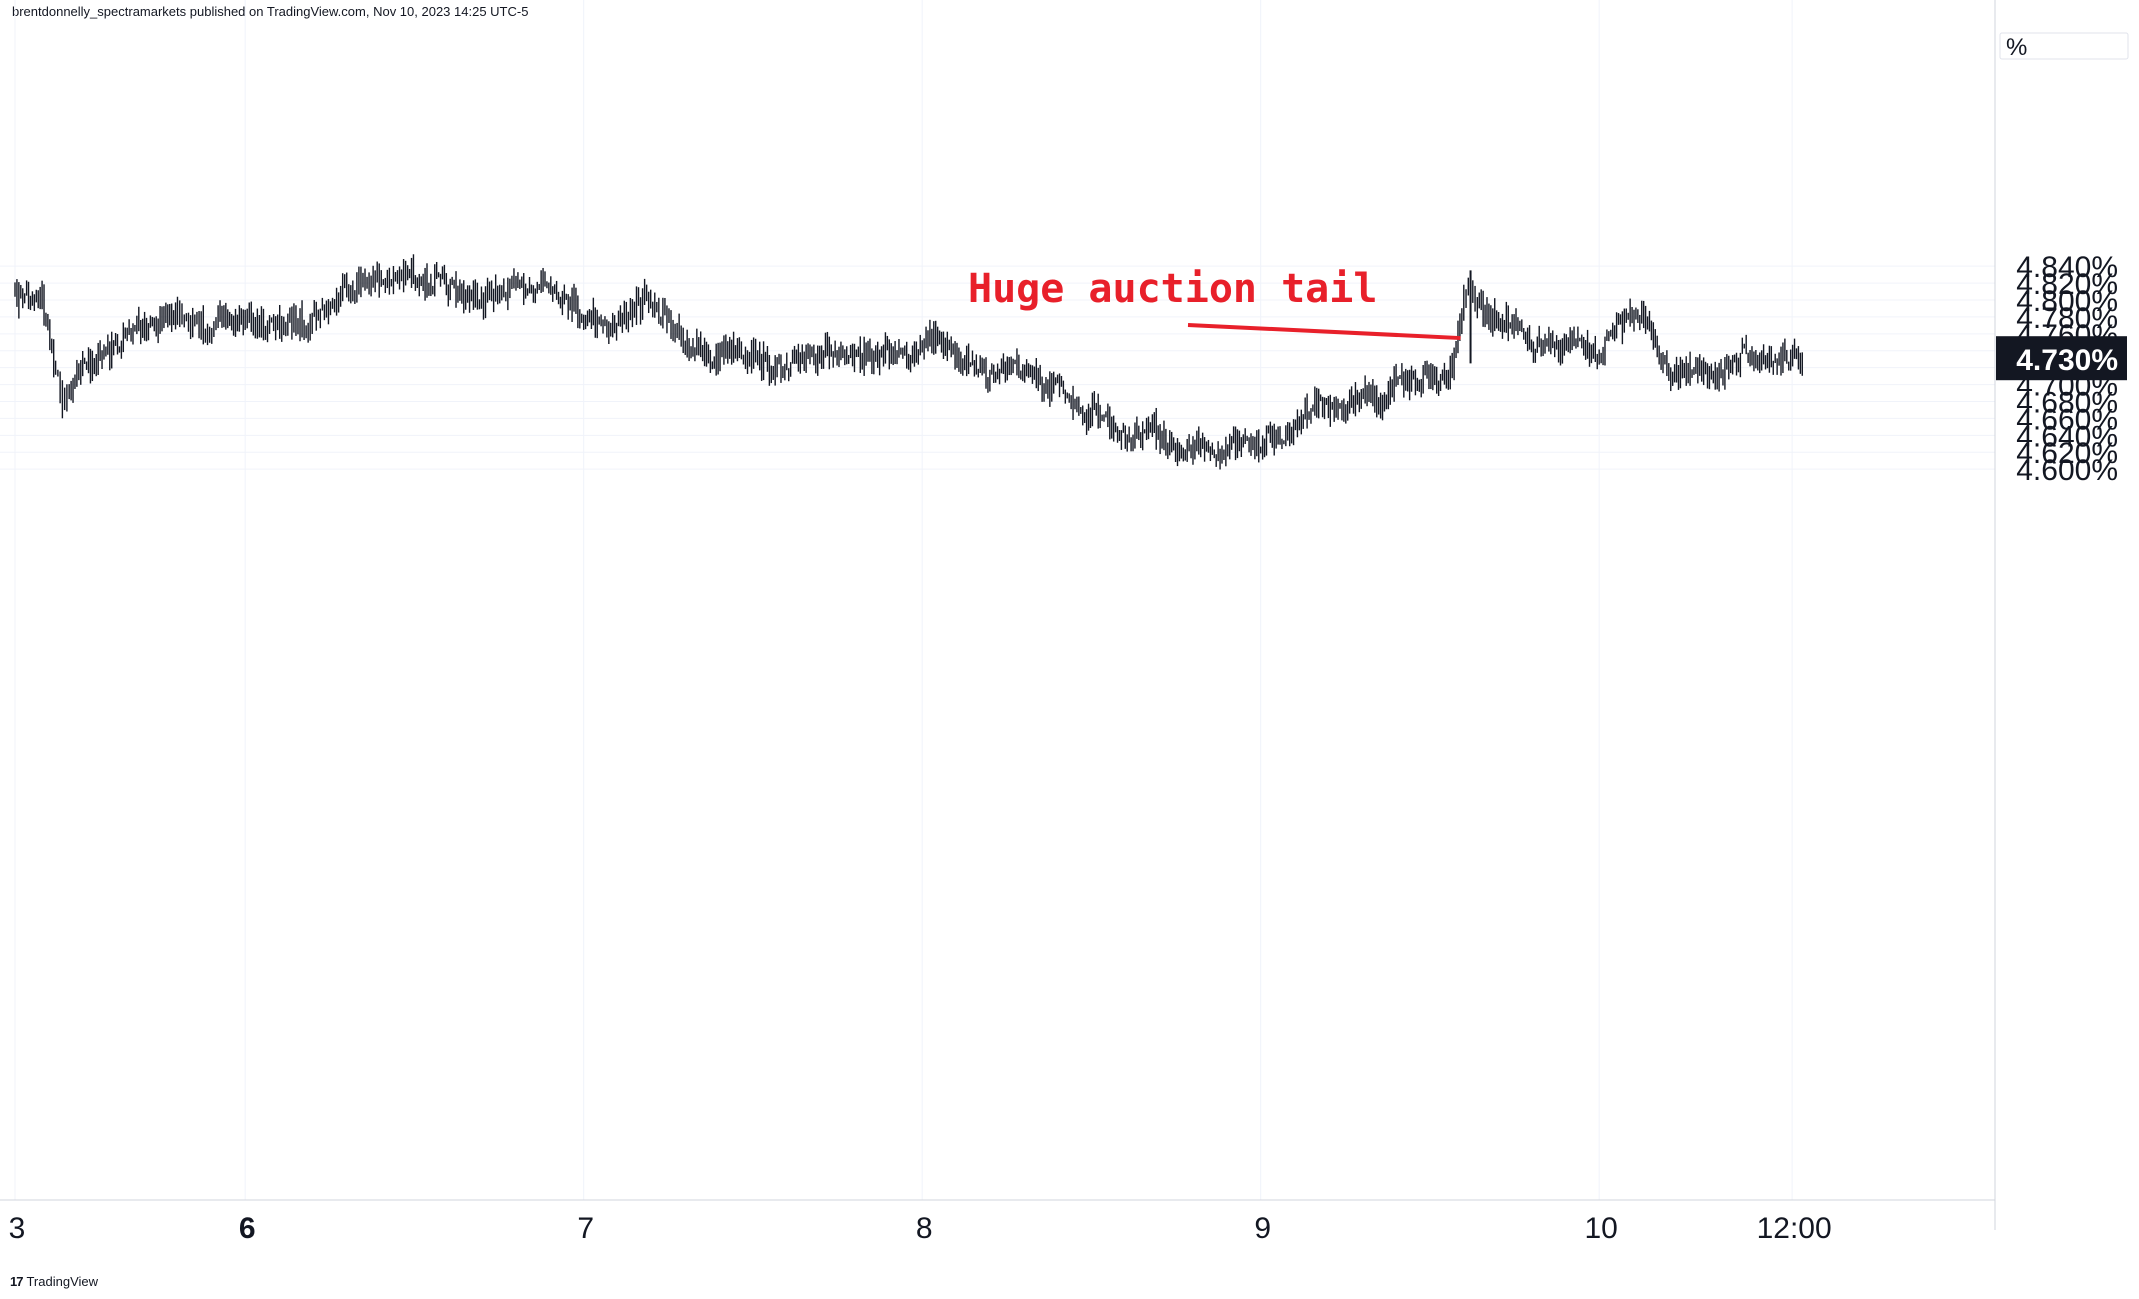 This screenshot has height=1299, width=2139. Describe the element at coordinates (17, 1228) in the screenshot. I see `x-tick-label: 3` at that location.